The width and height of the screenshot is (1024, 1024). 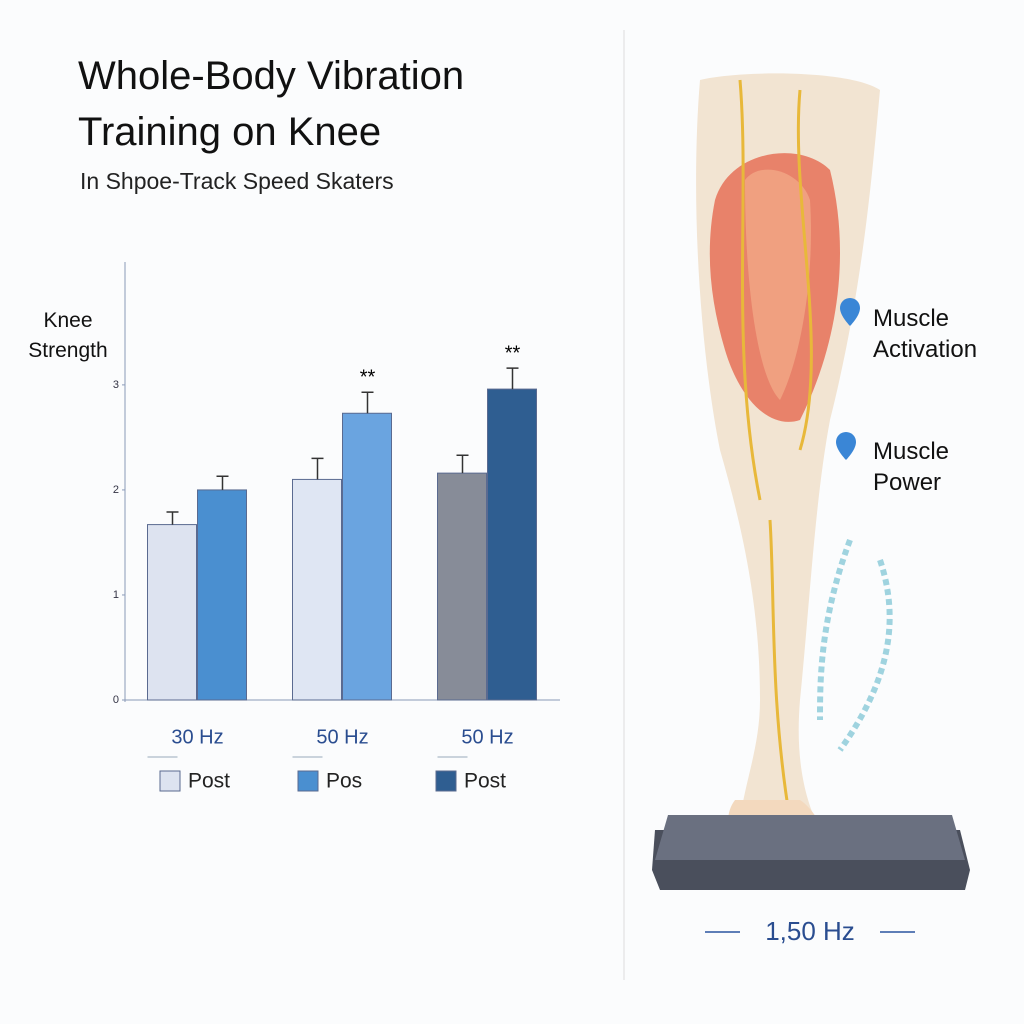 I want to click on y-tick-label: 2, so click(x=116, y=490).